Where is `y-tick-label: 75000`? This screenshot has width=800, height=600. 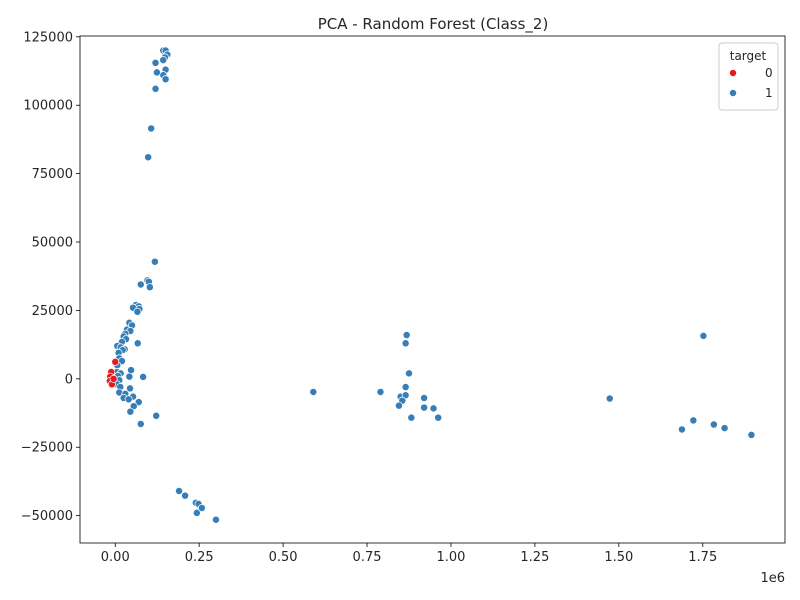
y-tick-label: 75000 is located at coordinates (52, 174).